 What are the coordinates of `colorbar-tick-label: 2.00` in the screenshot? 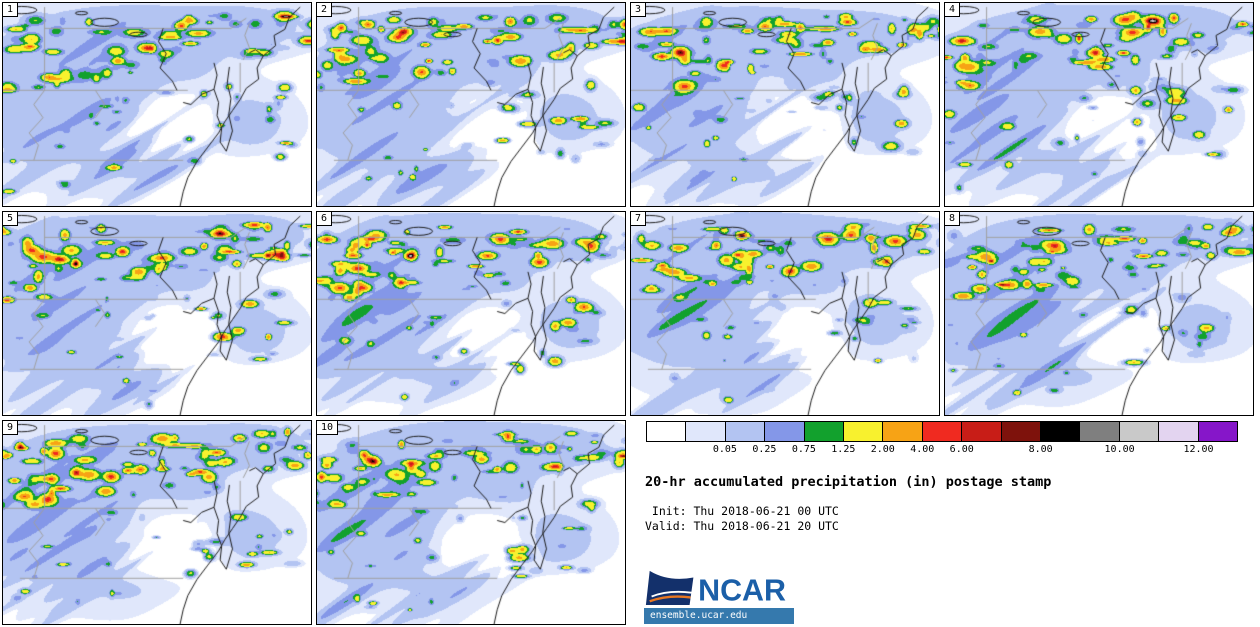 It's located at (882, 449).